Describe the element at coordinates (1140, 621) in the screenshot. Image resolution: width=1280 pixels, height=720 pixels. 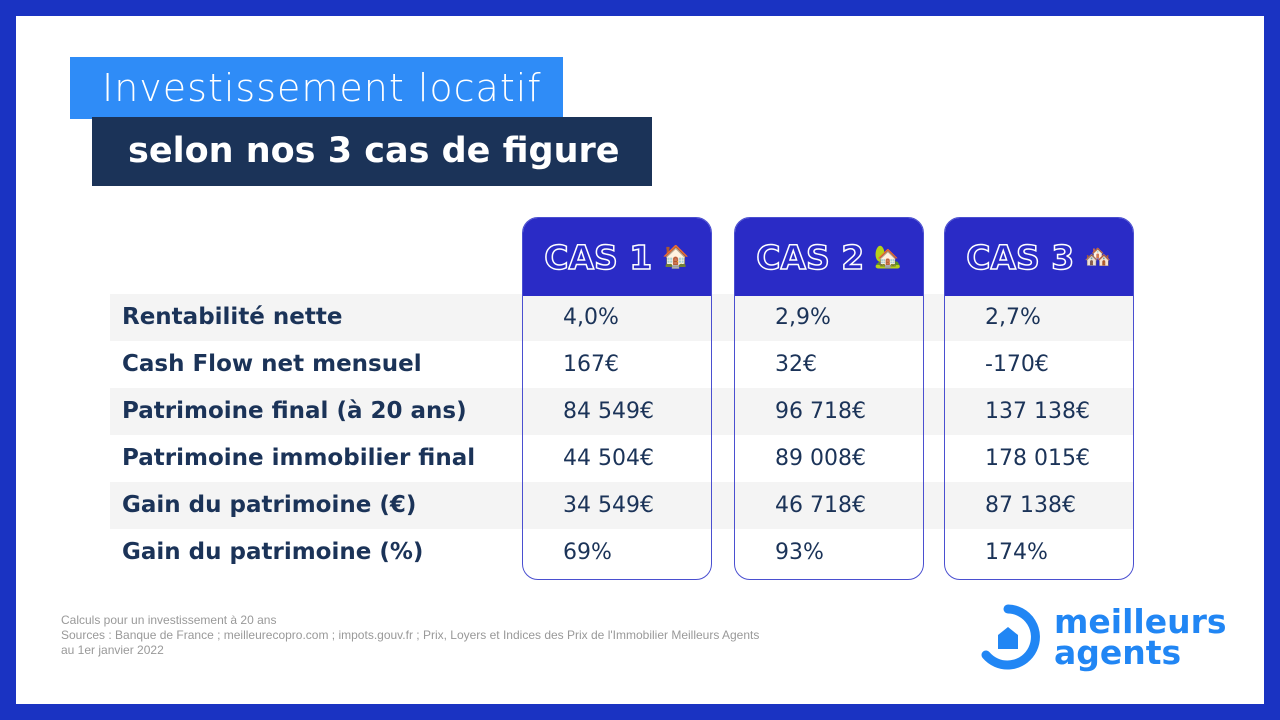
I see `logo-text: meilleurs` at that location.